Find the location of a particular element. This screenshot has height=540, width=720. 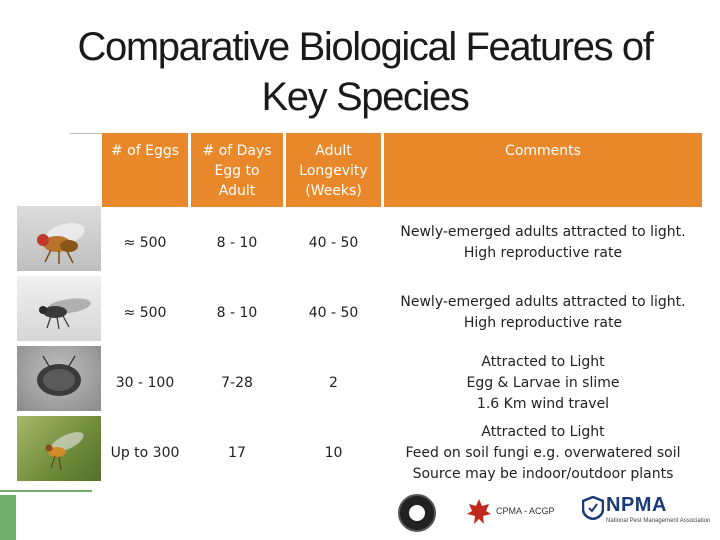

longevity-cell: 10 is located at coordinates (333, 452).